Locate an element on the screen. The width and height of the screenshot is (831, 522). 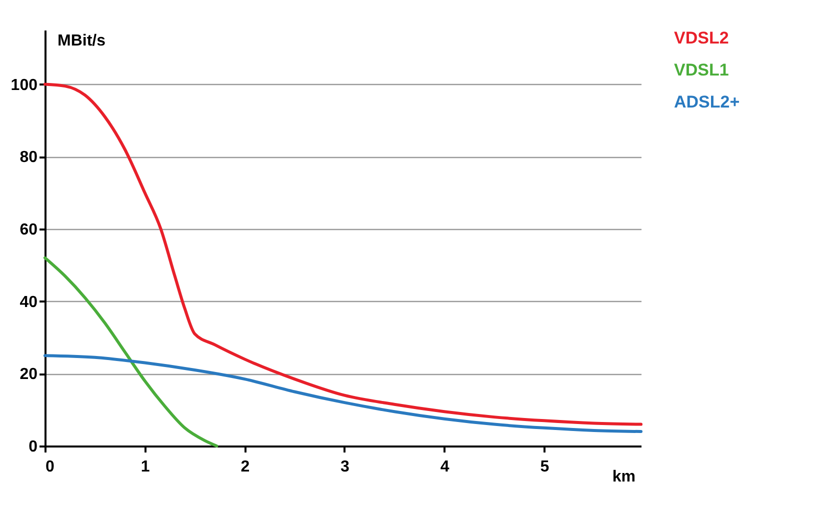
x-axis-title: km is located at coordinates (624, 477).